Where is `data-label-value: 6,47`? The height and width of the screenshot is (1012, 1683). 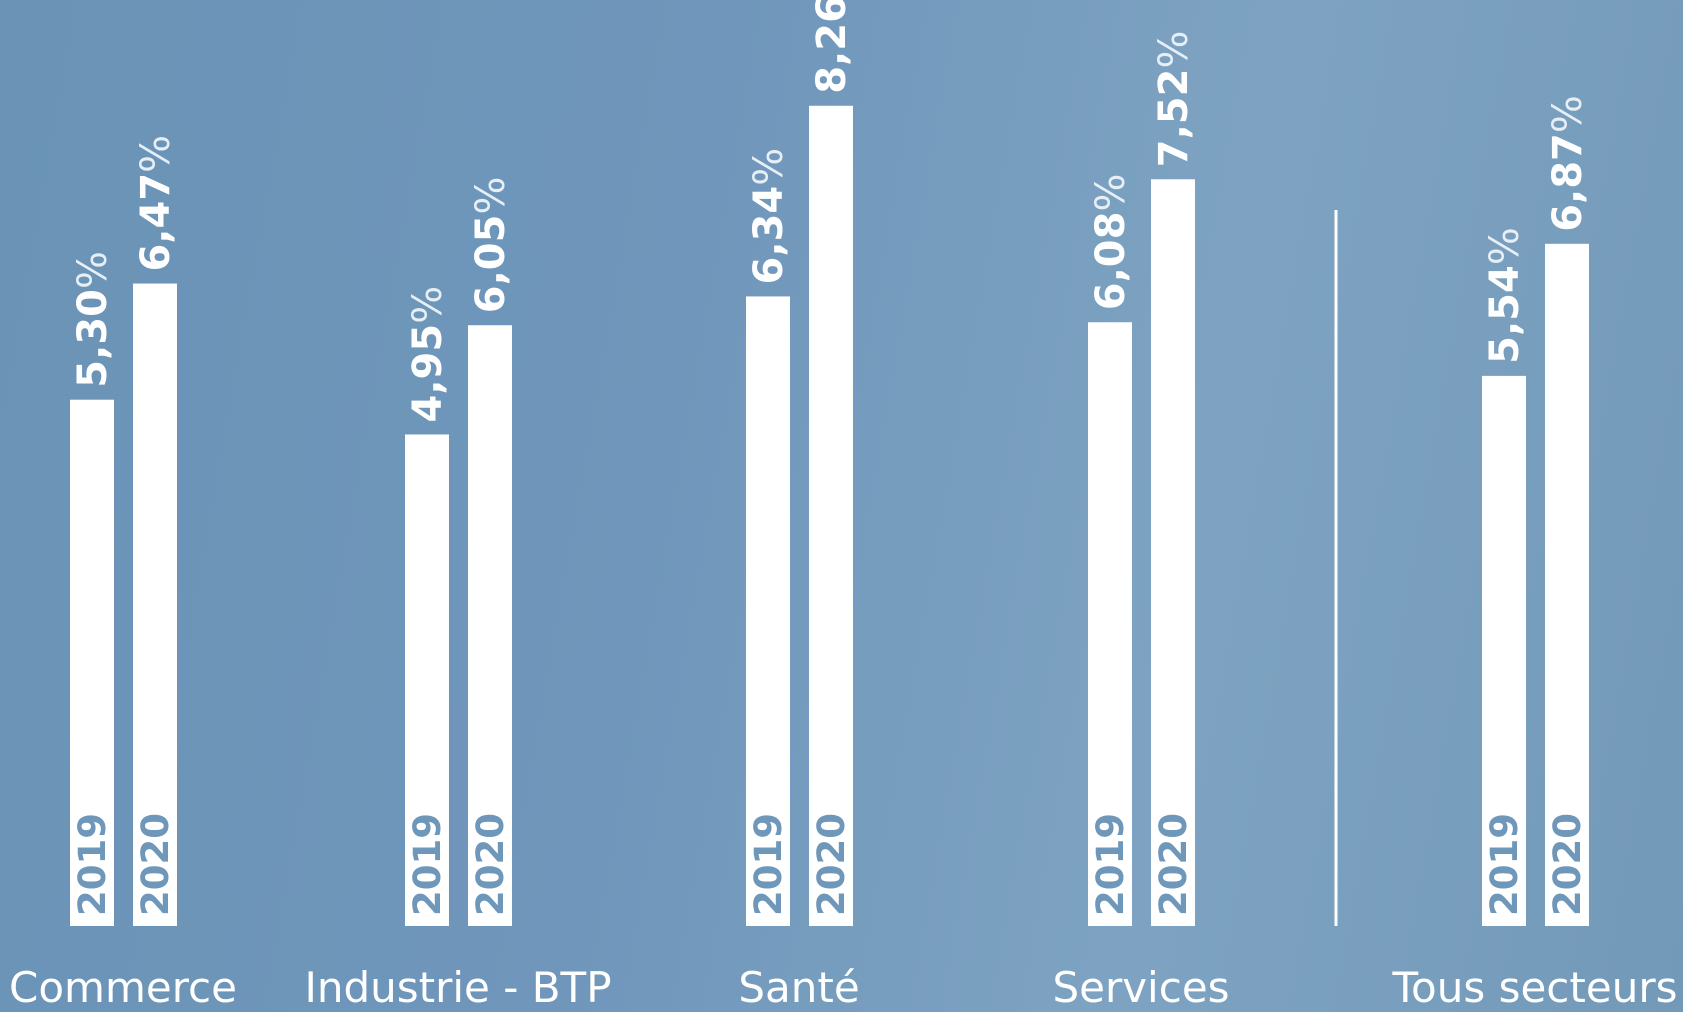
data-label-value: 6,47 is located at coordinates (156, 222).